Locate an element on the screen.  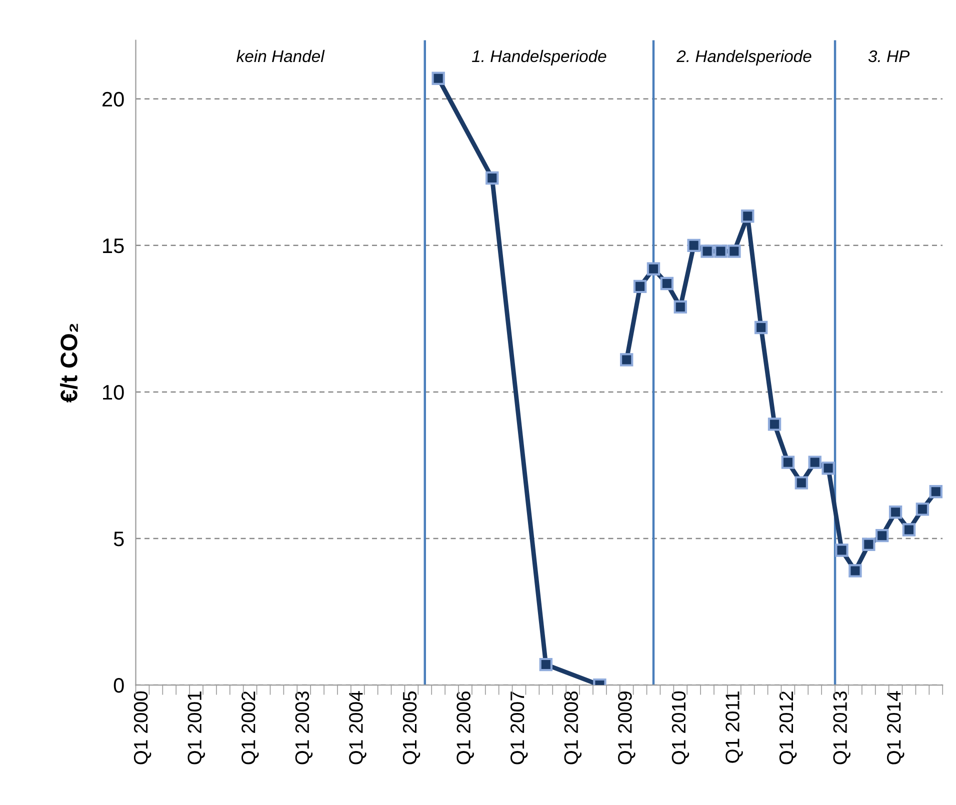
x-tick-label: Q1 2009 is located at coordinates (627, 728).